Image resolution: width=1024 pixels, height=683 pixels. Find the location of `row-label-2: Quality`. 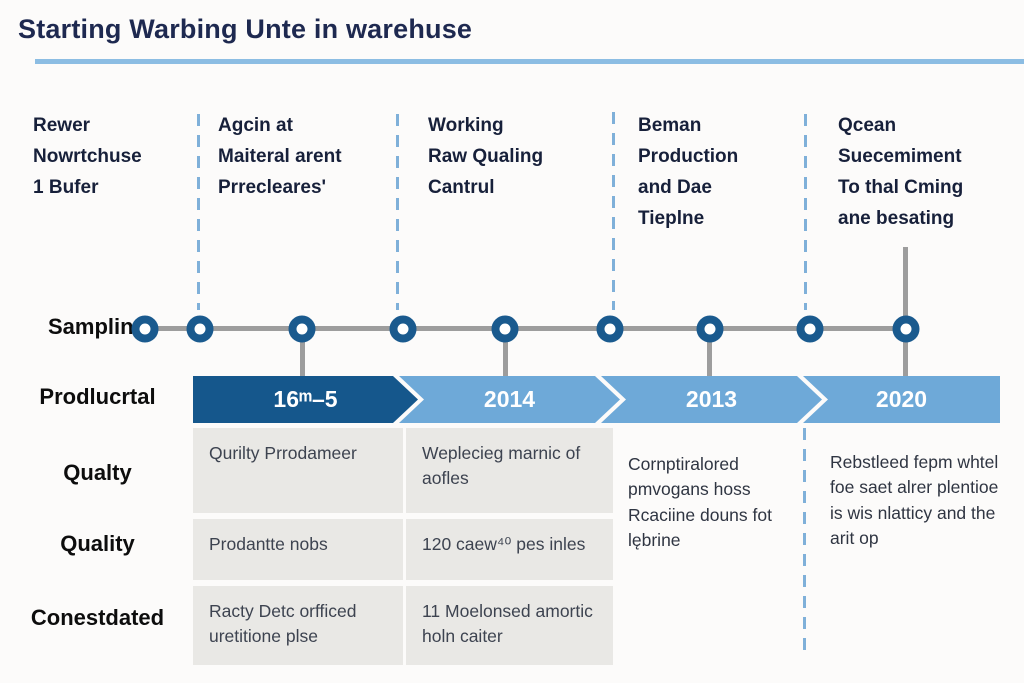

row-label-2: Quality is located at coordinates (97, 543).